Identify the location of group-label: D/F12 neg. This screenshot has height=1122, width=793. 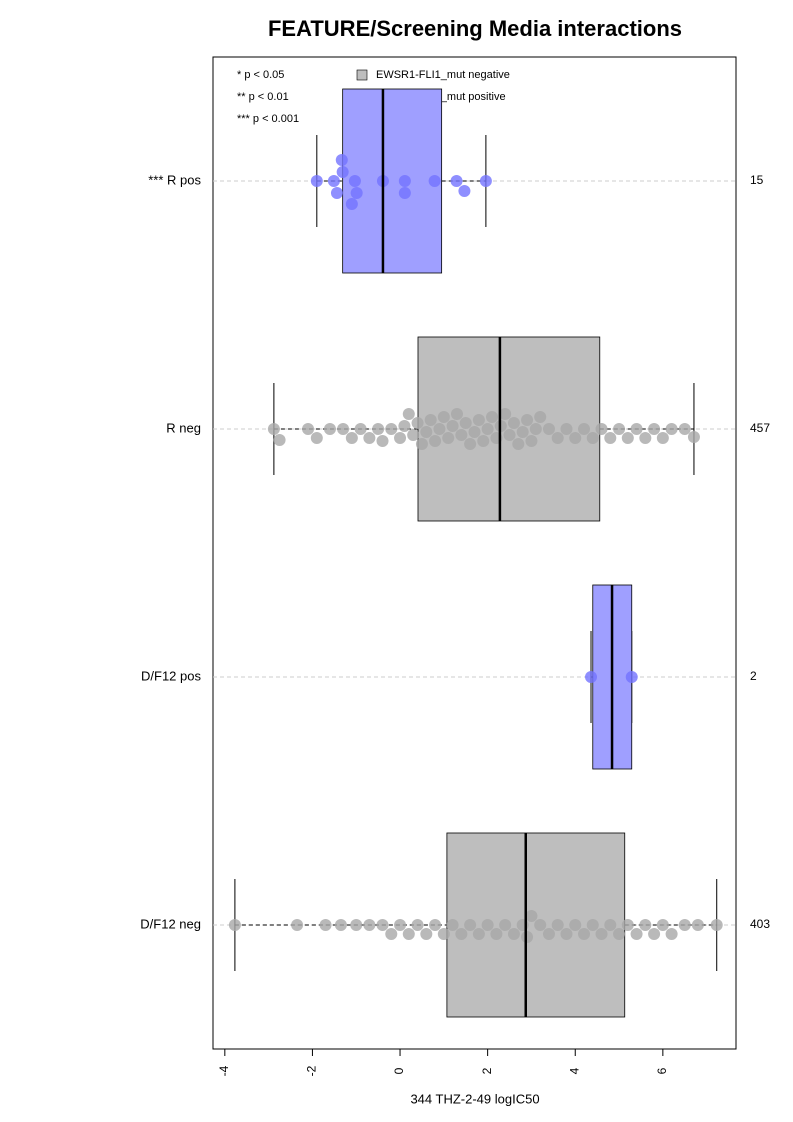
(170, 923).